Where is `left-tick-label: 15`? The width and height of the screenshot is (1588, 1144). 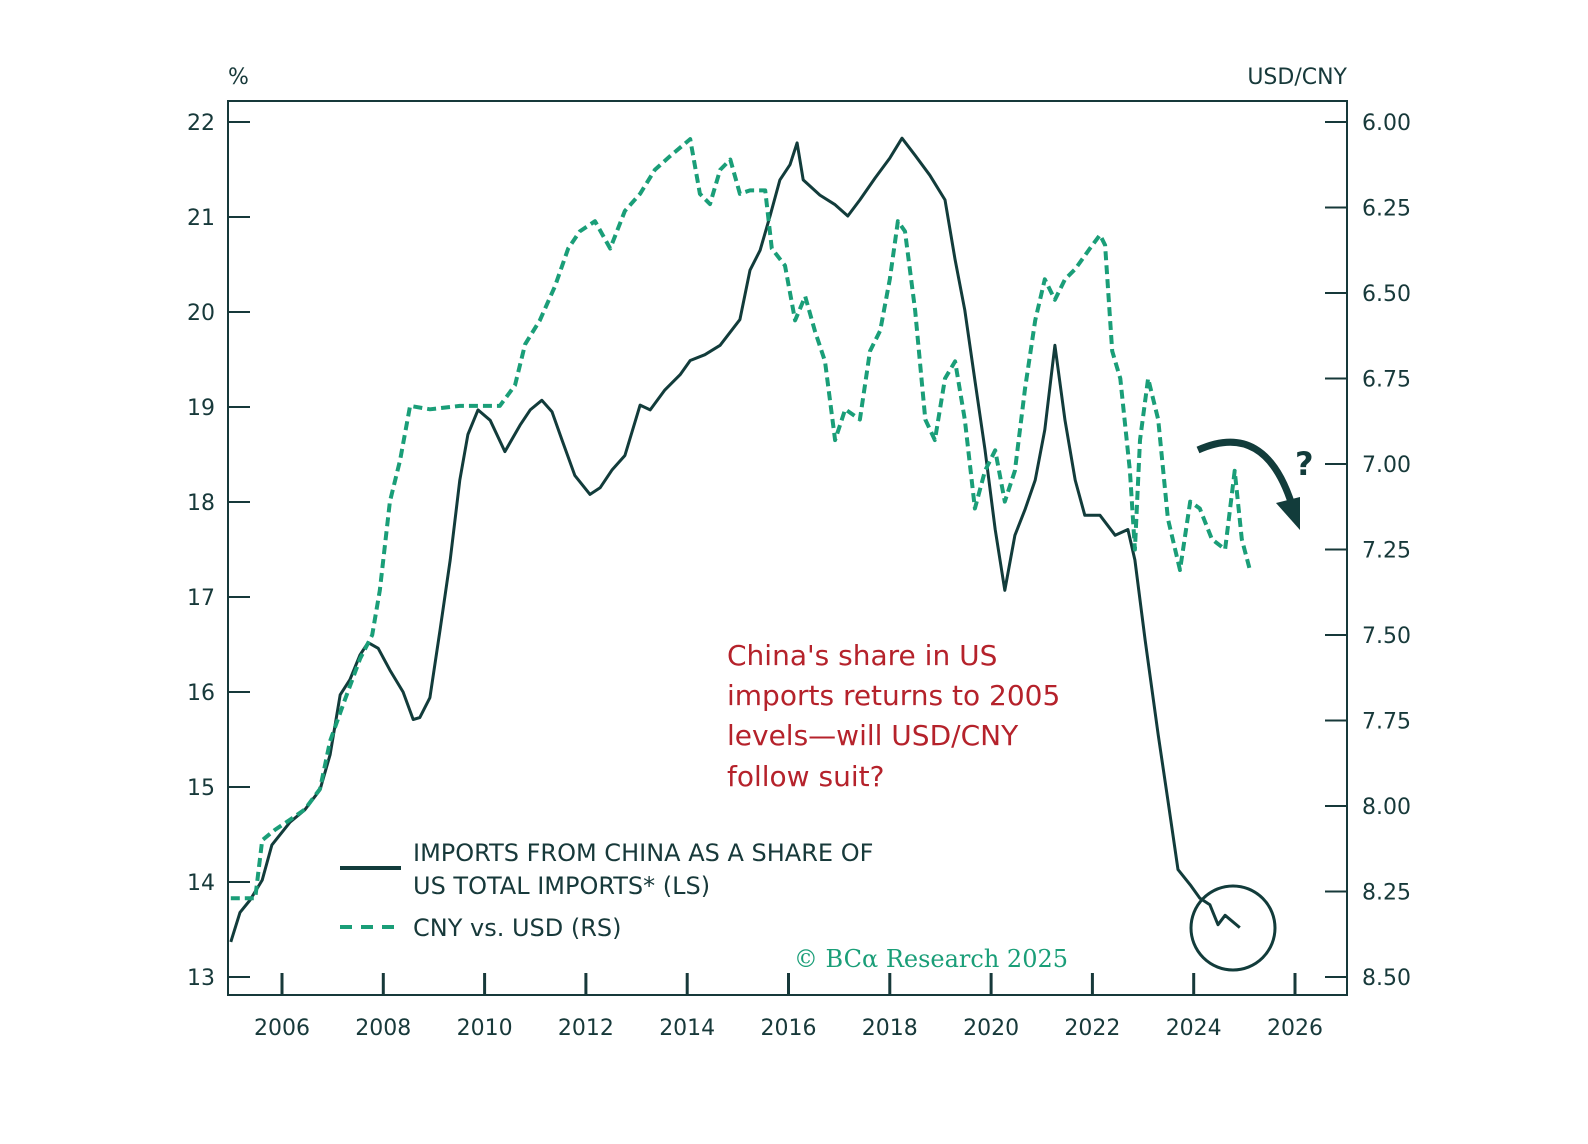 left-tick-label: 15 is located at coordinates (201, 788).